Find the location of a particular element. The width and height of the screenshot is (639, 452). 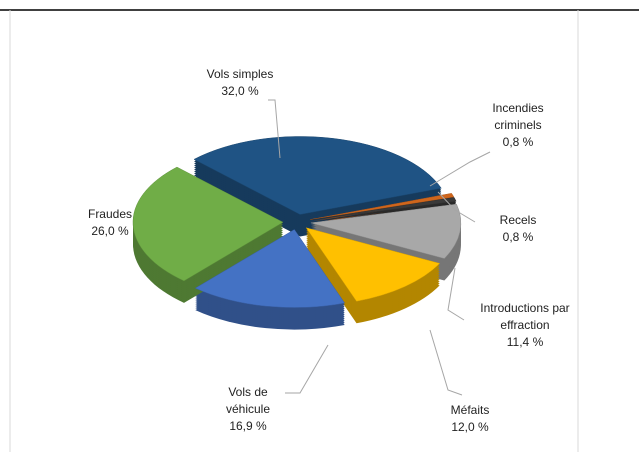

value-label: 11,4 % is located at coordinates (525, 342).